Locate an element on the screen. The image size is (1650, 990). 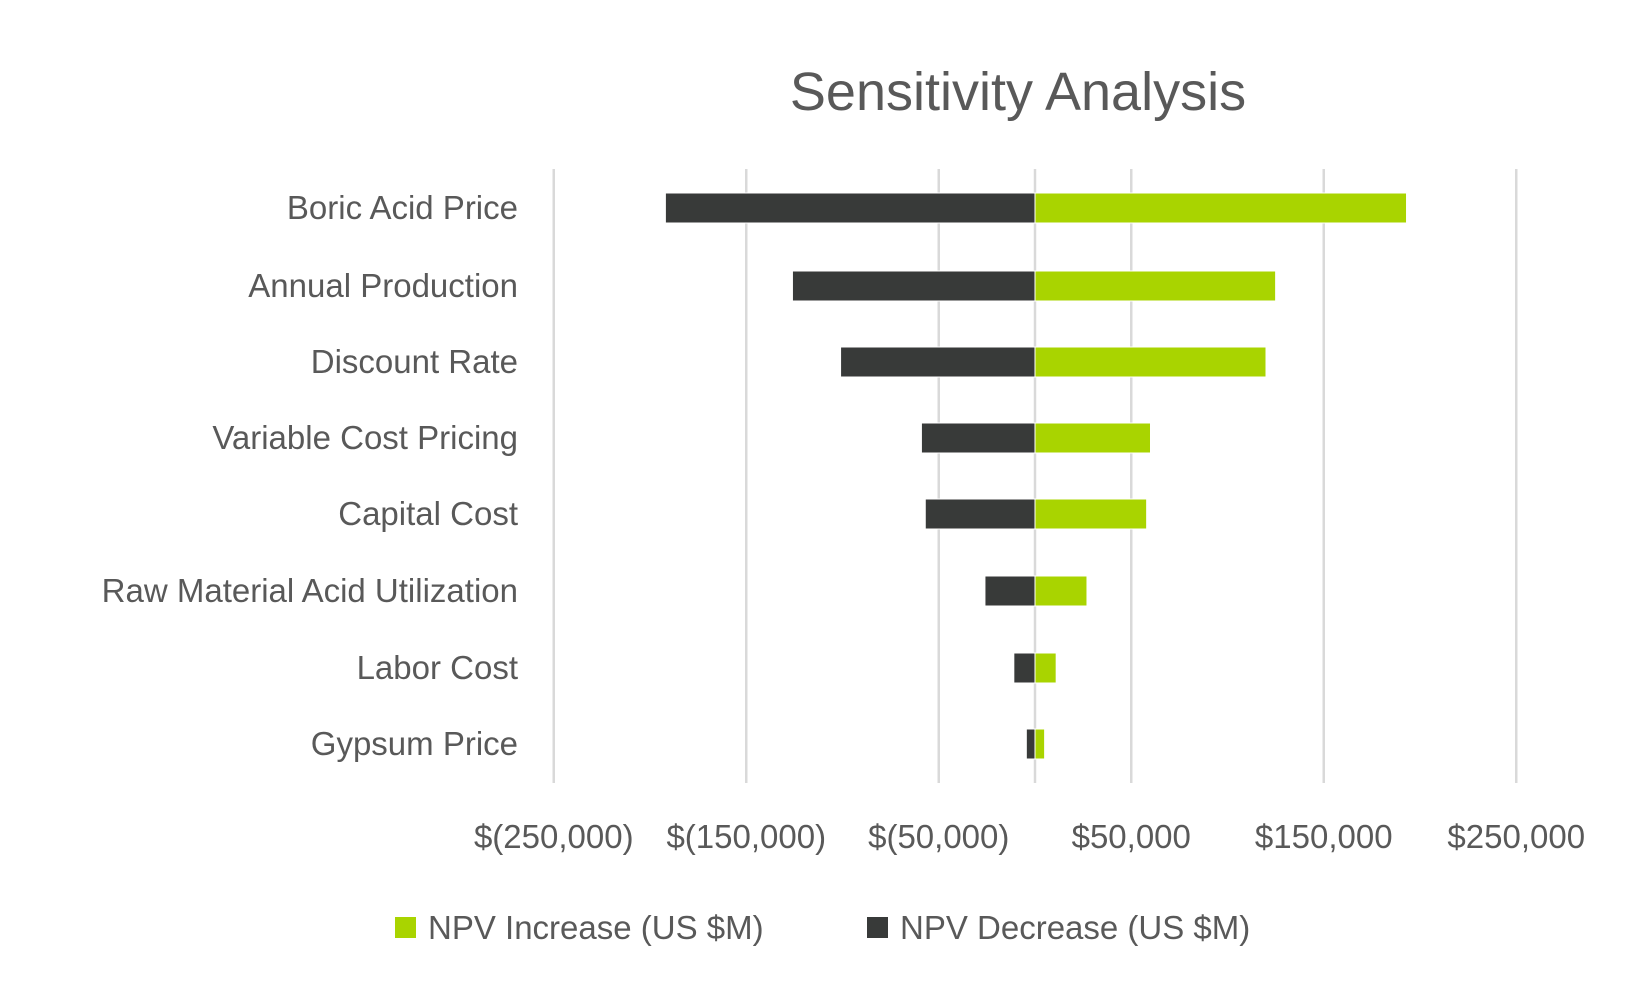
category-label: Annual Production is located at coordinates (383, 285).